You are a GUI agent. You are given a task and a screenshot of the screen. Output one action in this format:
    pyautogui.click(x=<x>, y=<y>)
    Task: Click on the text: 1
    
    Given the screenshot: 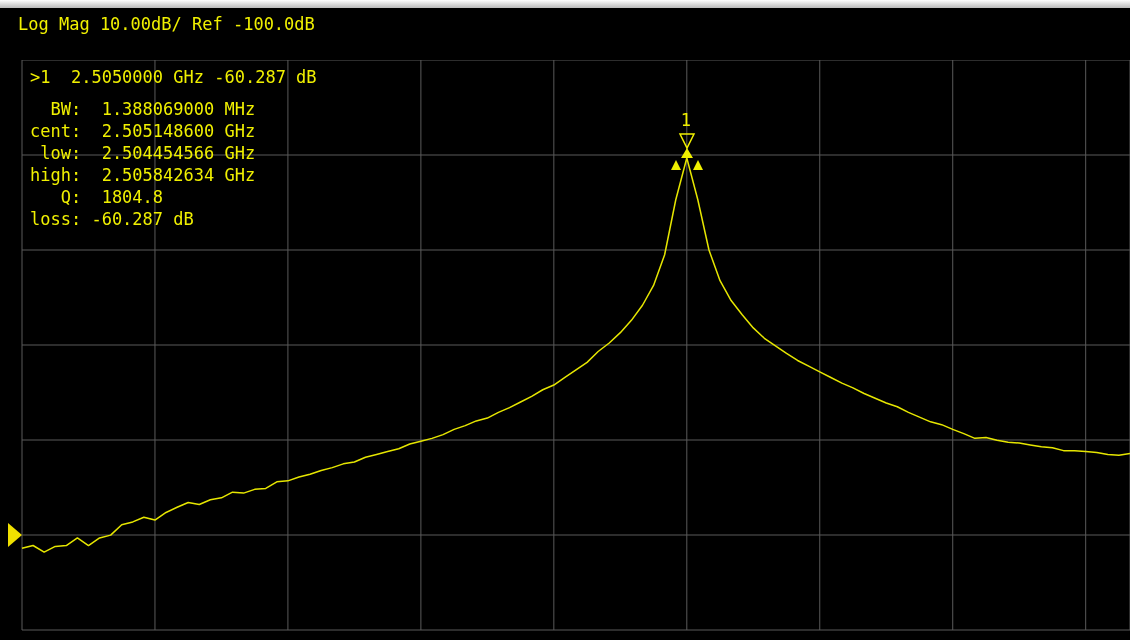 What is the action you would take?
    pyautogui.click(x=686, y=119)
    